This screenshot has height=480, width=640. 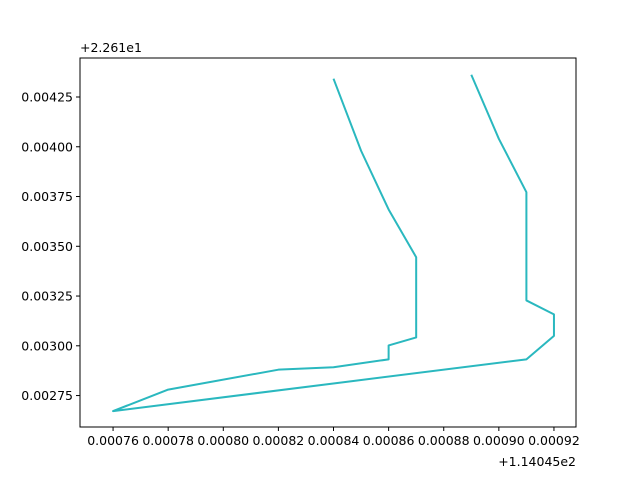 What do you see at coordinates (113, 440) in the screenshot?
I see `x-tick-label: 0.00076` at bounding box center [113, 440].